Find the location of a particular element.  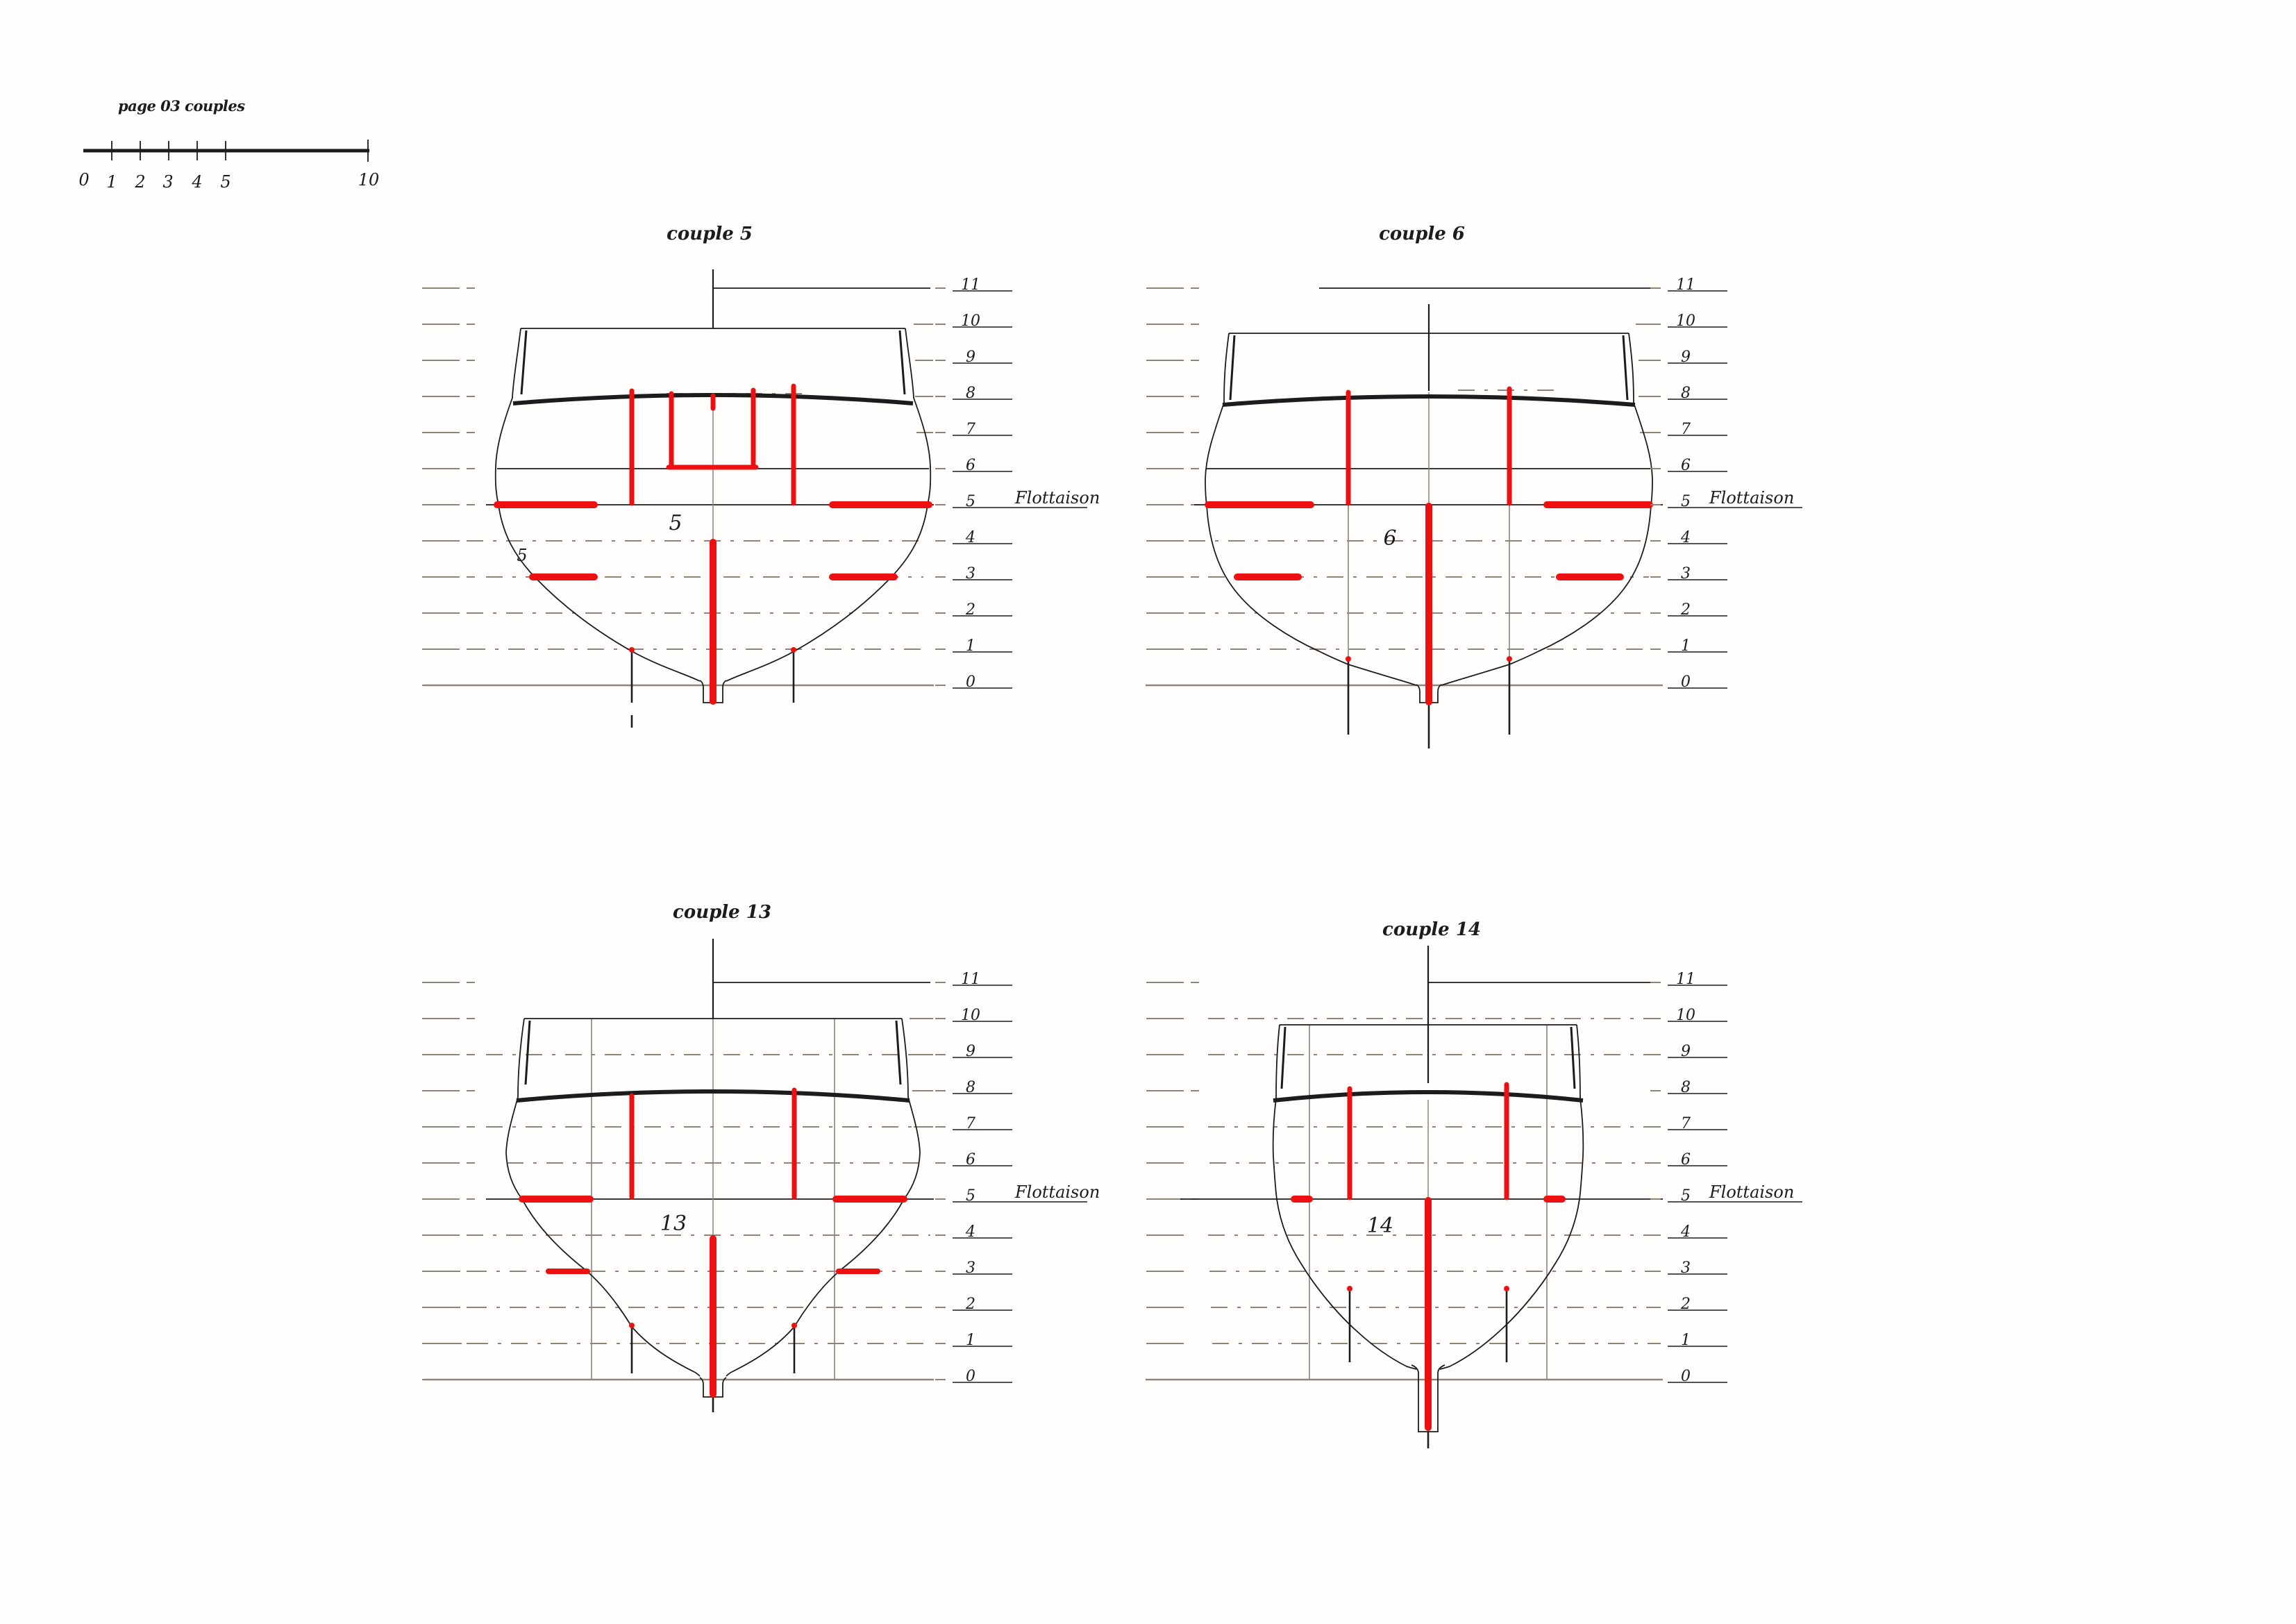

couple-14-level-scale: 11 10 9 8 7 6 5 4 3 2 1 0 Flottaison is located at coordinates (1726, 1178).